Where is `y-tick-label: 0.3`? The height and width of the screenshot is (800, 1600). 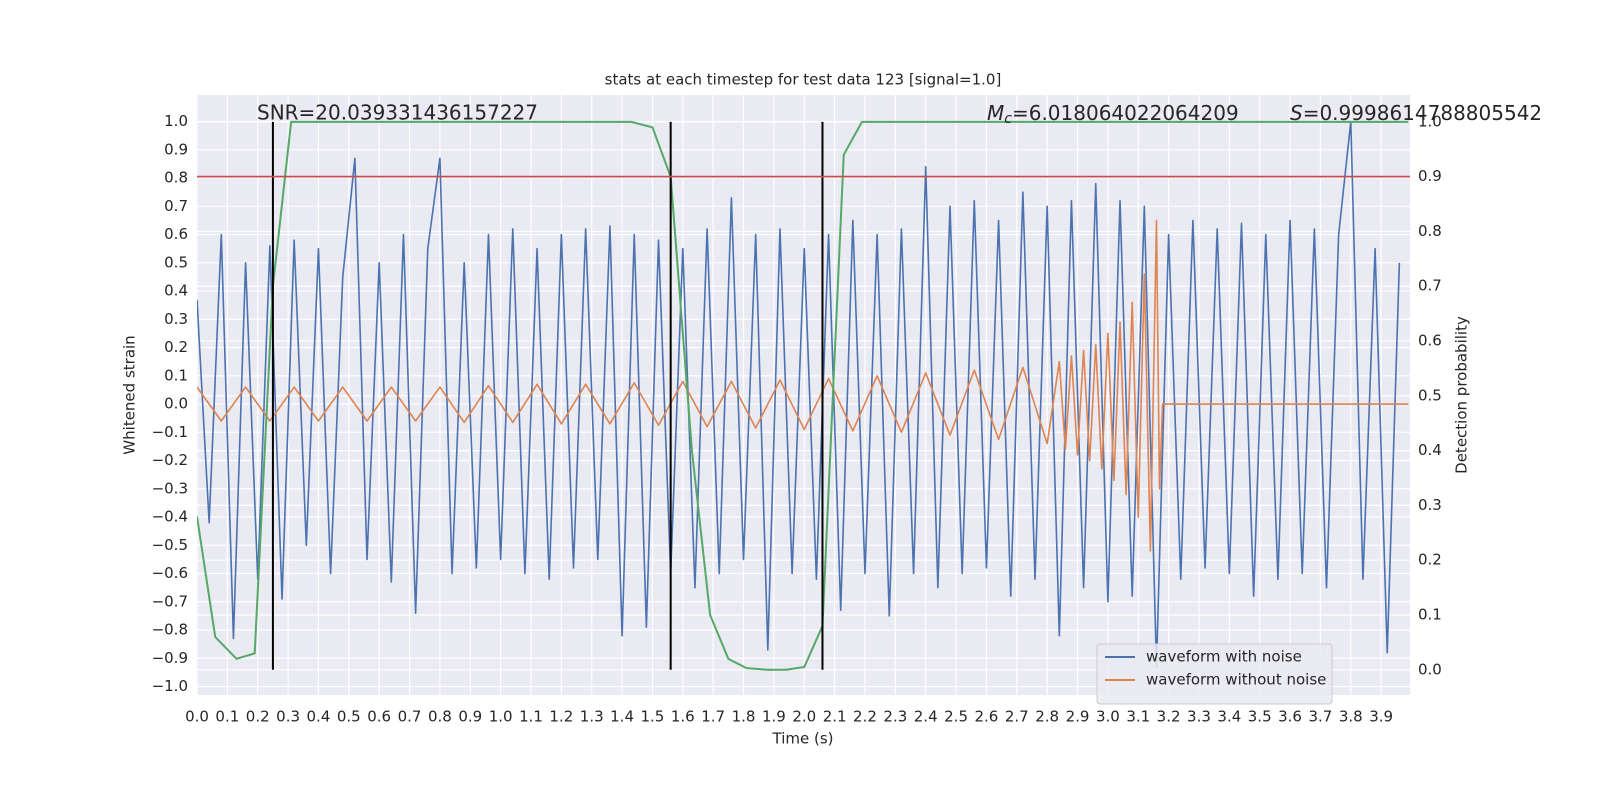 y-tick-label: 0.3 is located at coordinates (176, 319).